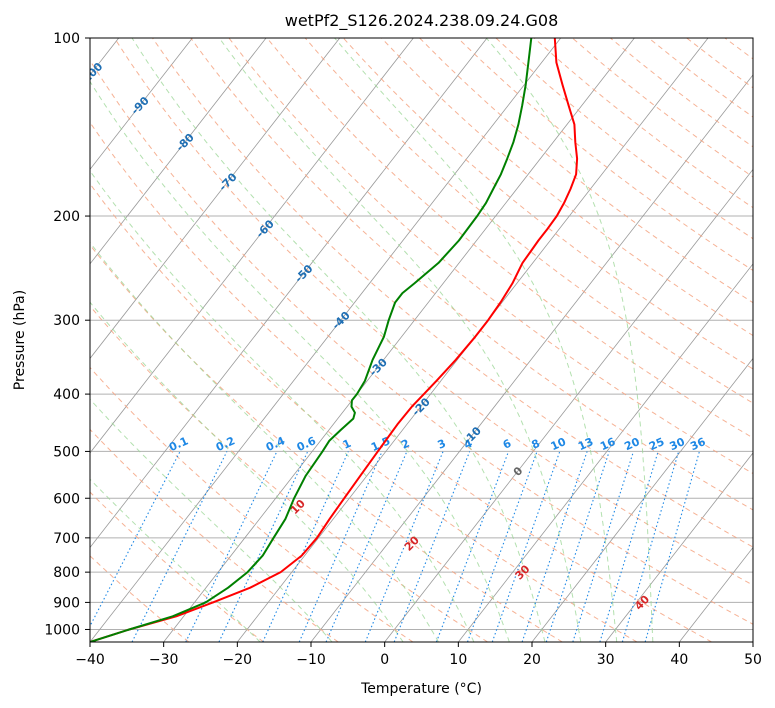 This screenshot has width=775, height=708. I want to click on x-axis-label: Temperature (°C), so click(421, 689).